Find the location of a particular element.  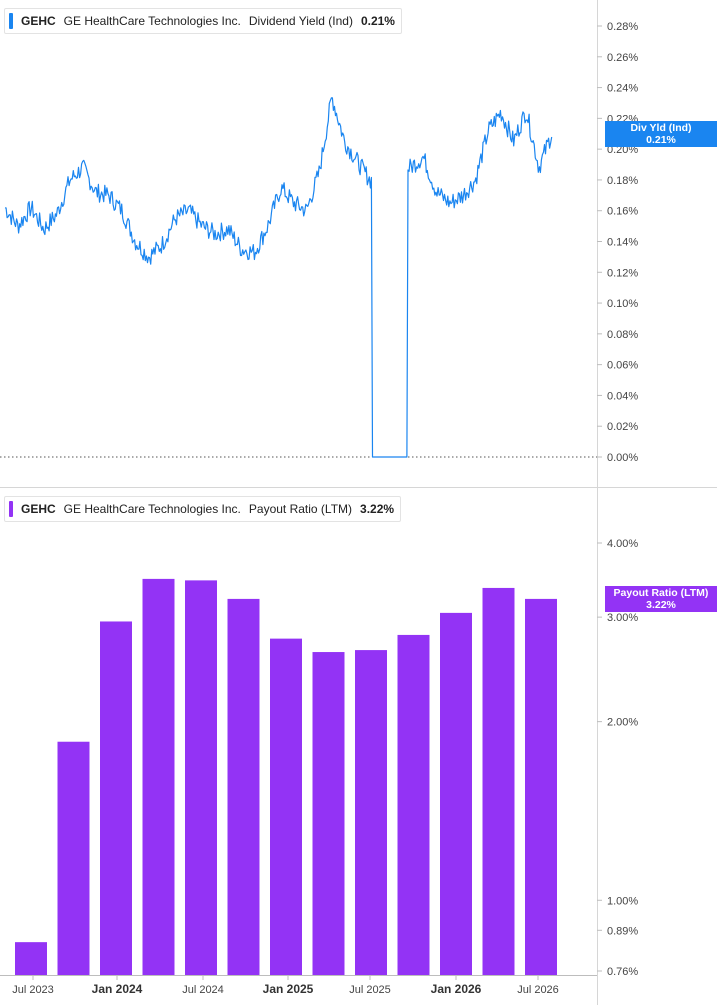

payout-ytick-label: 3.00% is located at coordinates (622, 618).